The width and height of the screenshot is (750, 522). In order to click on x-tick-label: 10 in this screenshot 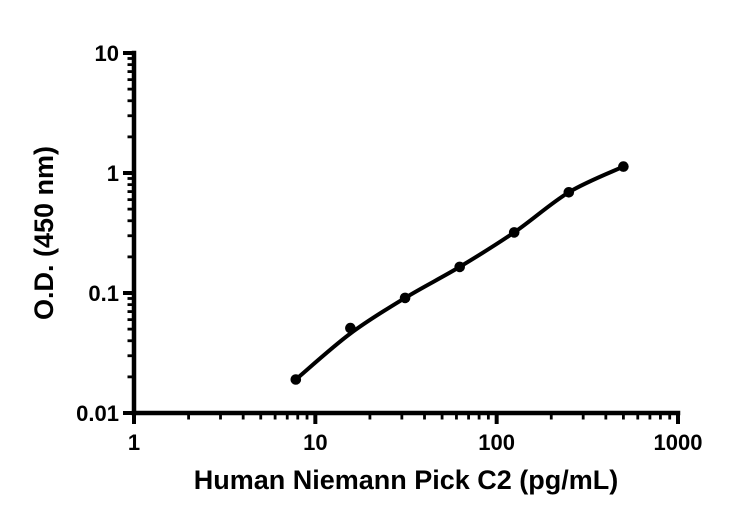, I will do `click(315, 442)`.